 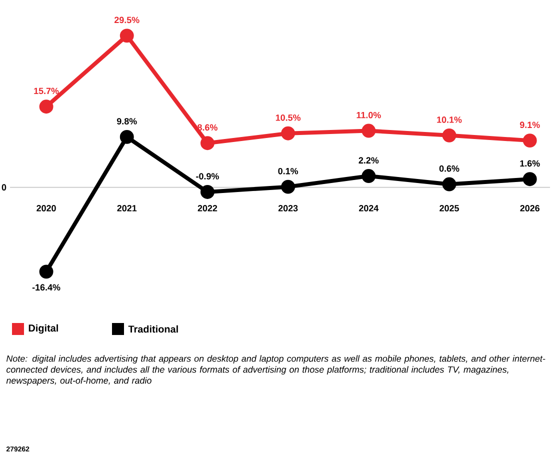 I want to click on x-tick-label: 2021, so click(x=127, y=208).